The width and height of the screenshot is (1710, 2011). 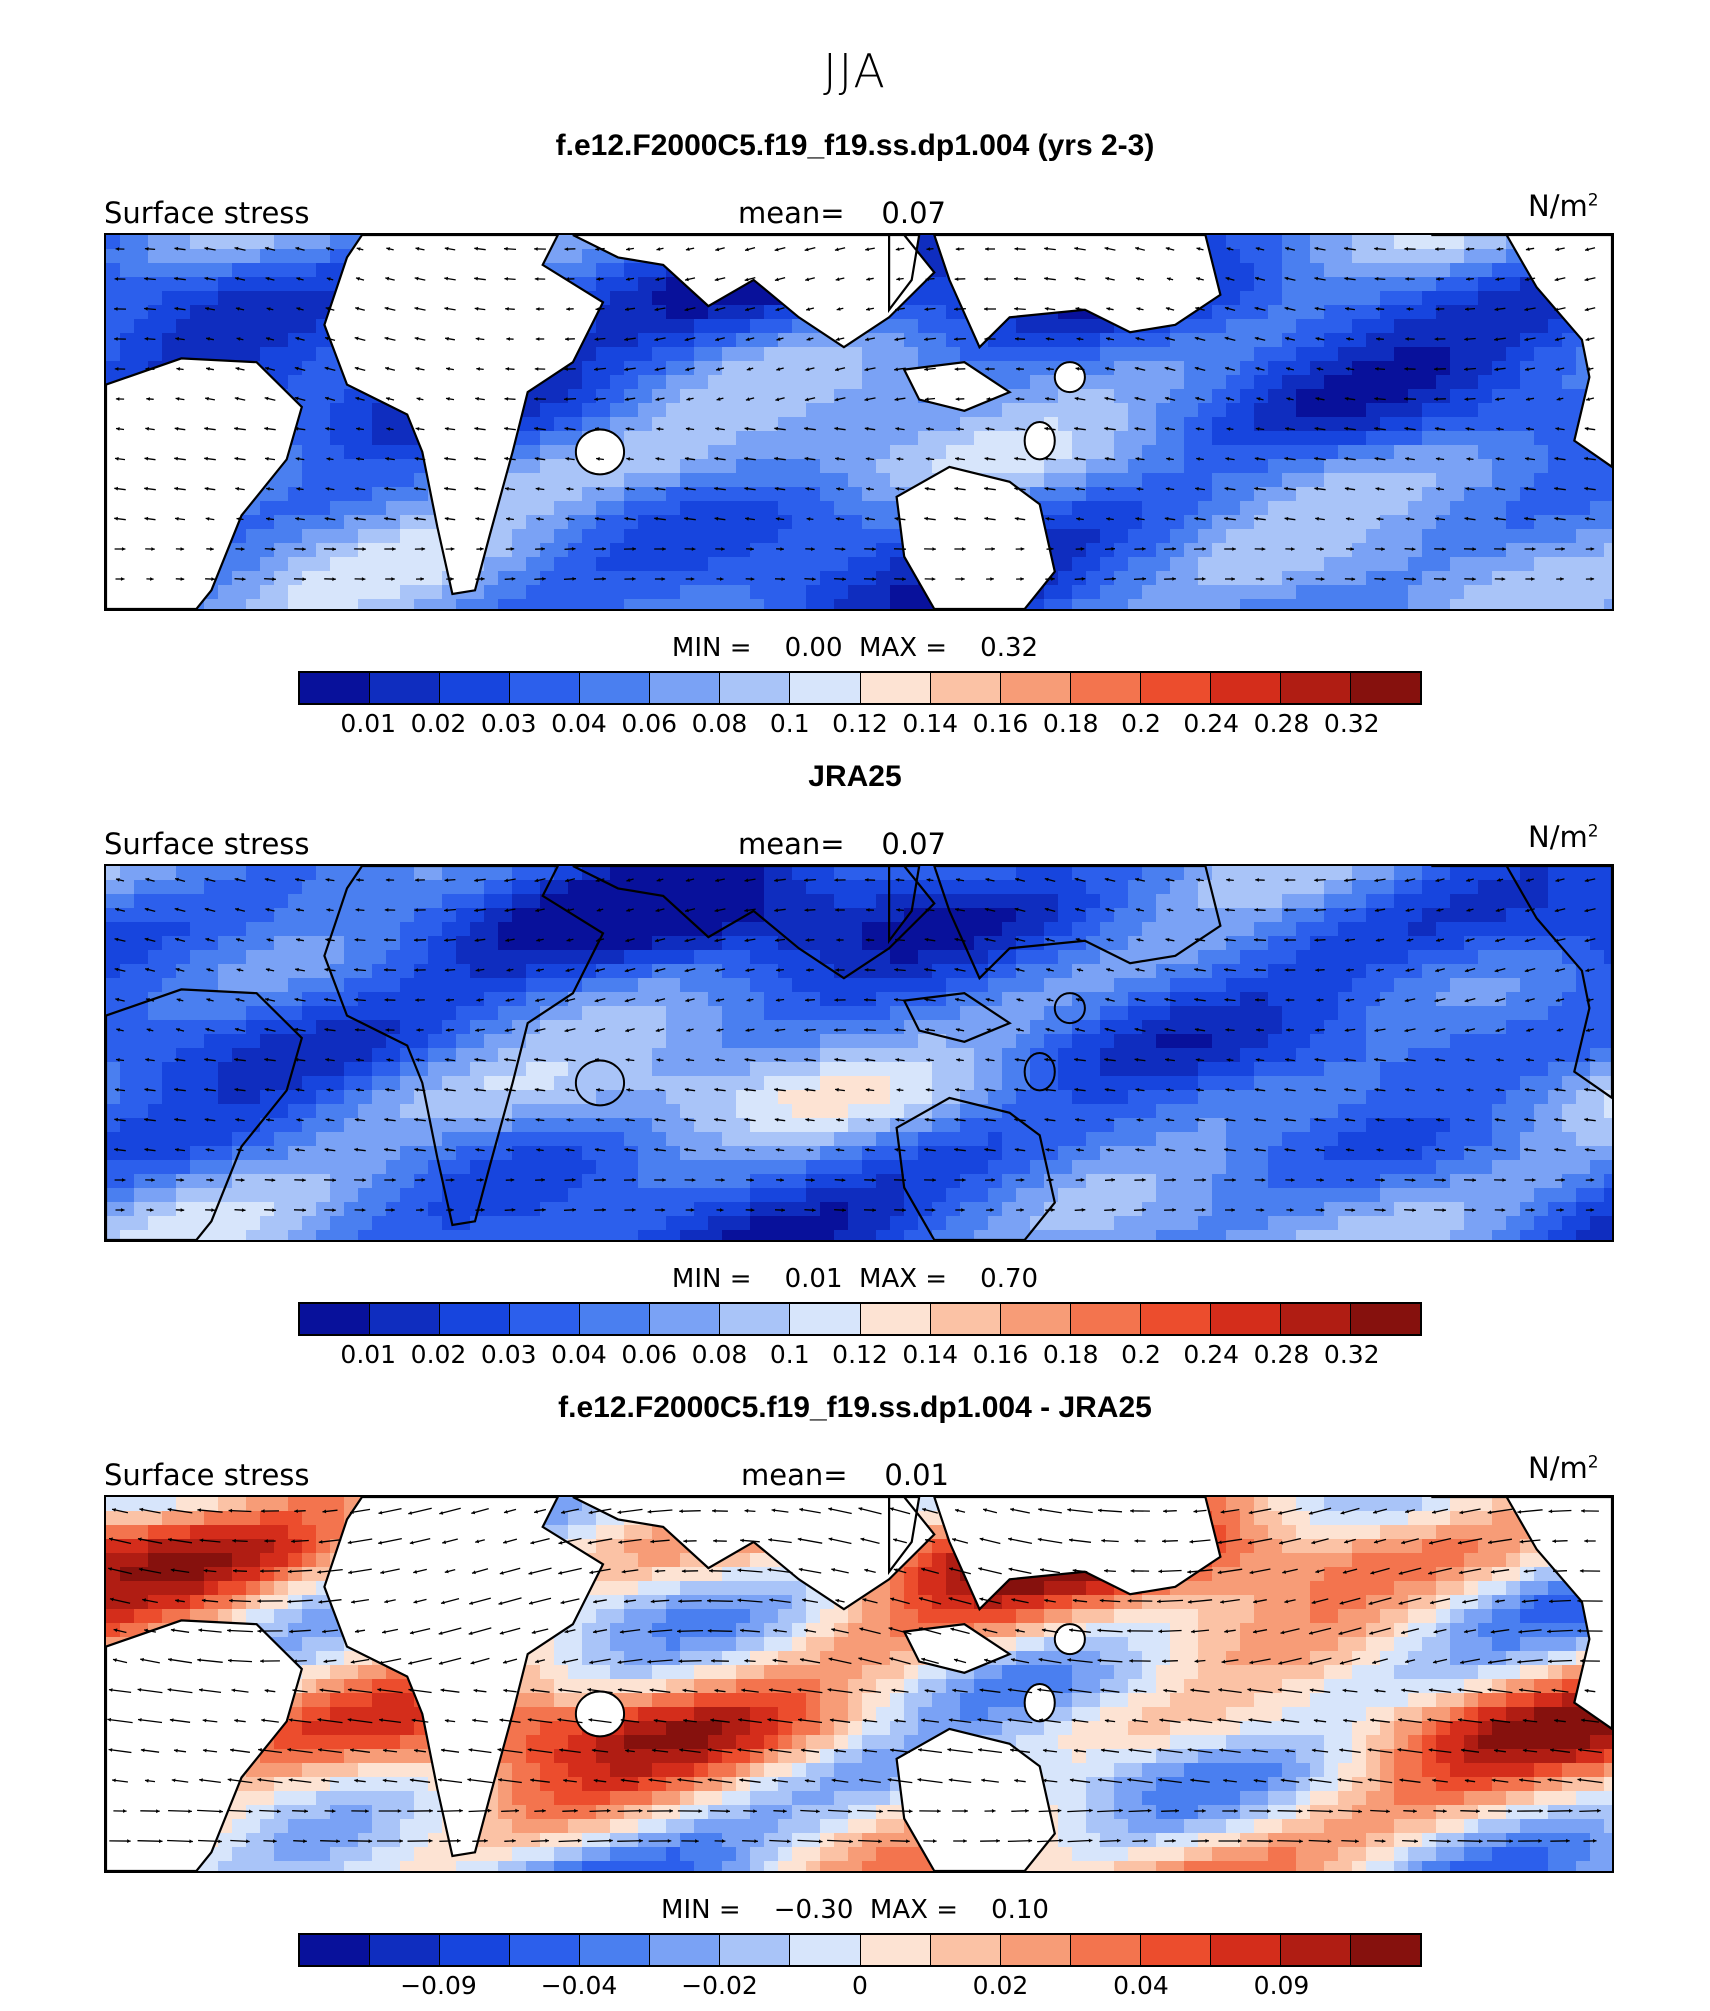 I want to click on colorbar-tick-label: −0.02, so click(x=719, y=1985).